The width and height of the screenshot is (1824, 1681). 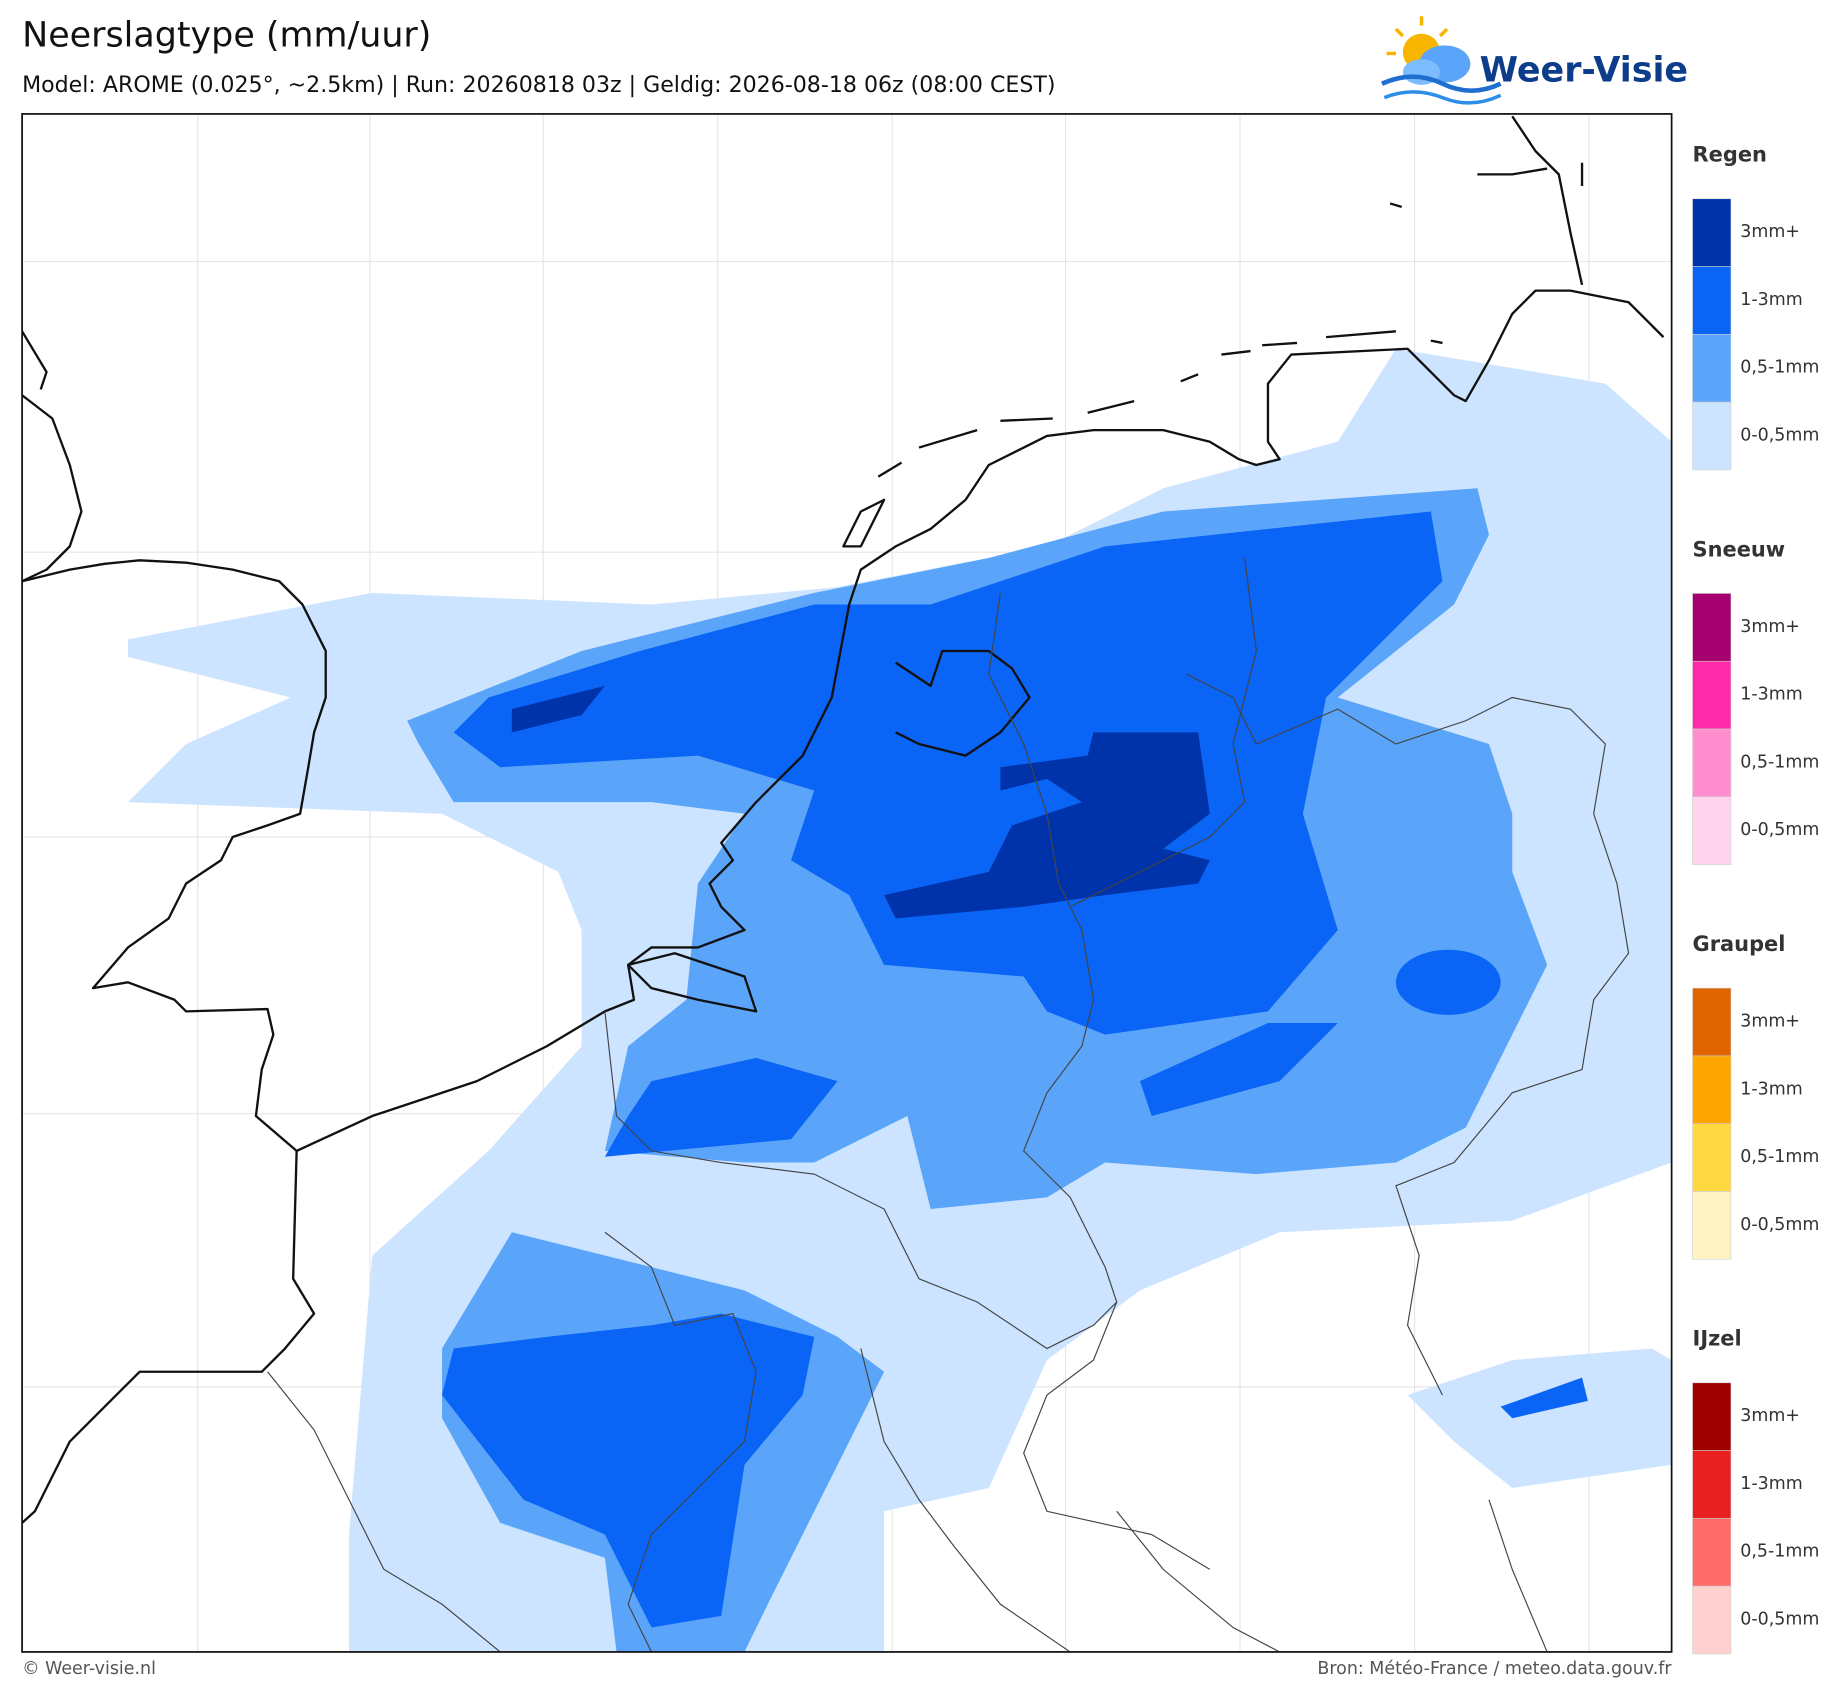 I want to click on legend-title: Graupel, so click(x=1739, y=944).